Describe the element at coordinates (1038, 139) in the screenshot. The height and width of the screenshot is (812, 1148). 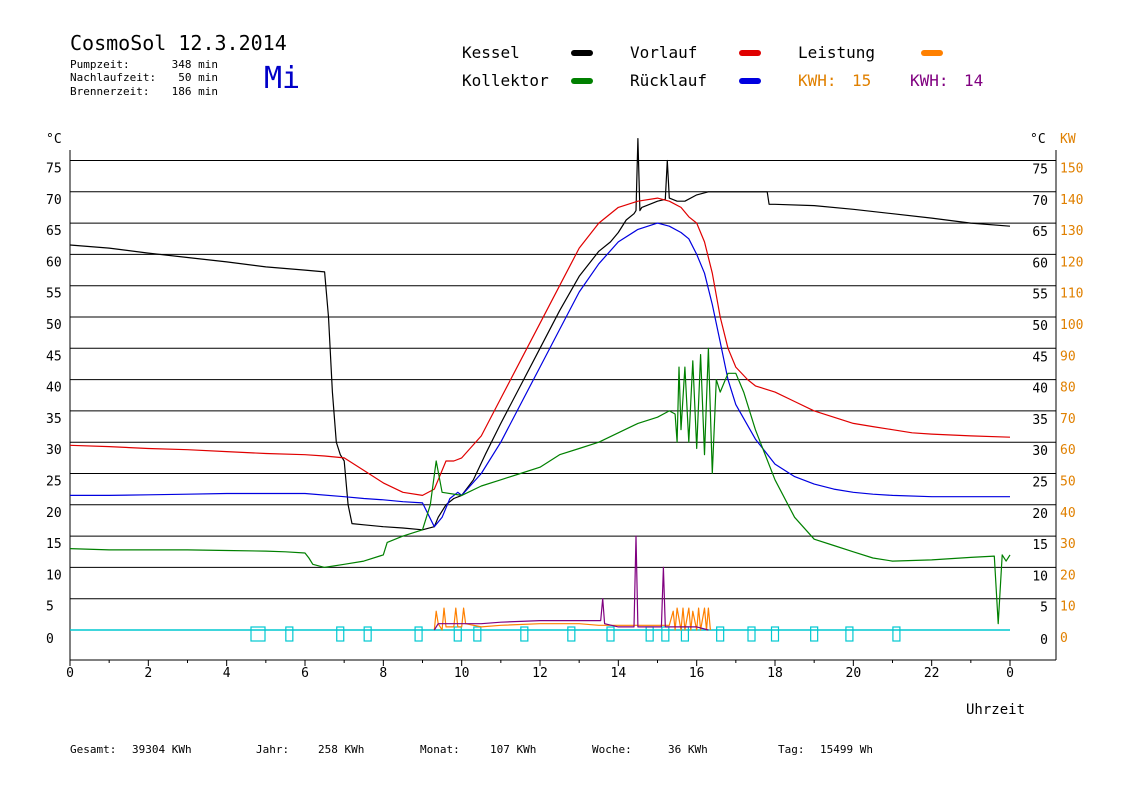
I see `y-axis-unit-right: °C` at that location.